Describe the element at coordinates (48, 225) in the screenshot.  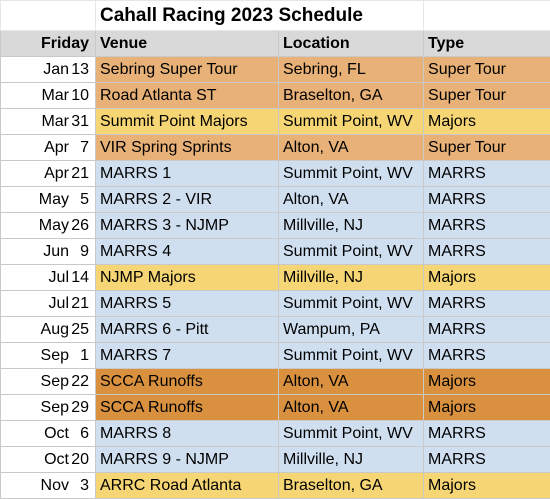
I see `date-cell: May 26` at that location.